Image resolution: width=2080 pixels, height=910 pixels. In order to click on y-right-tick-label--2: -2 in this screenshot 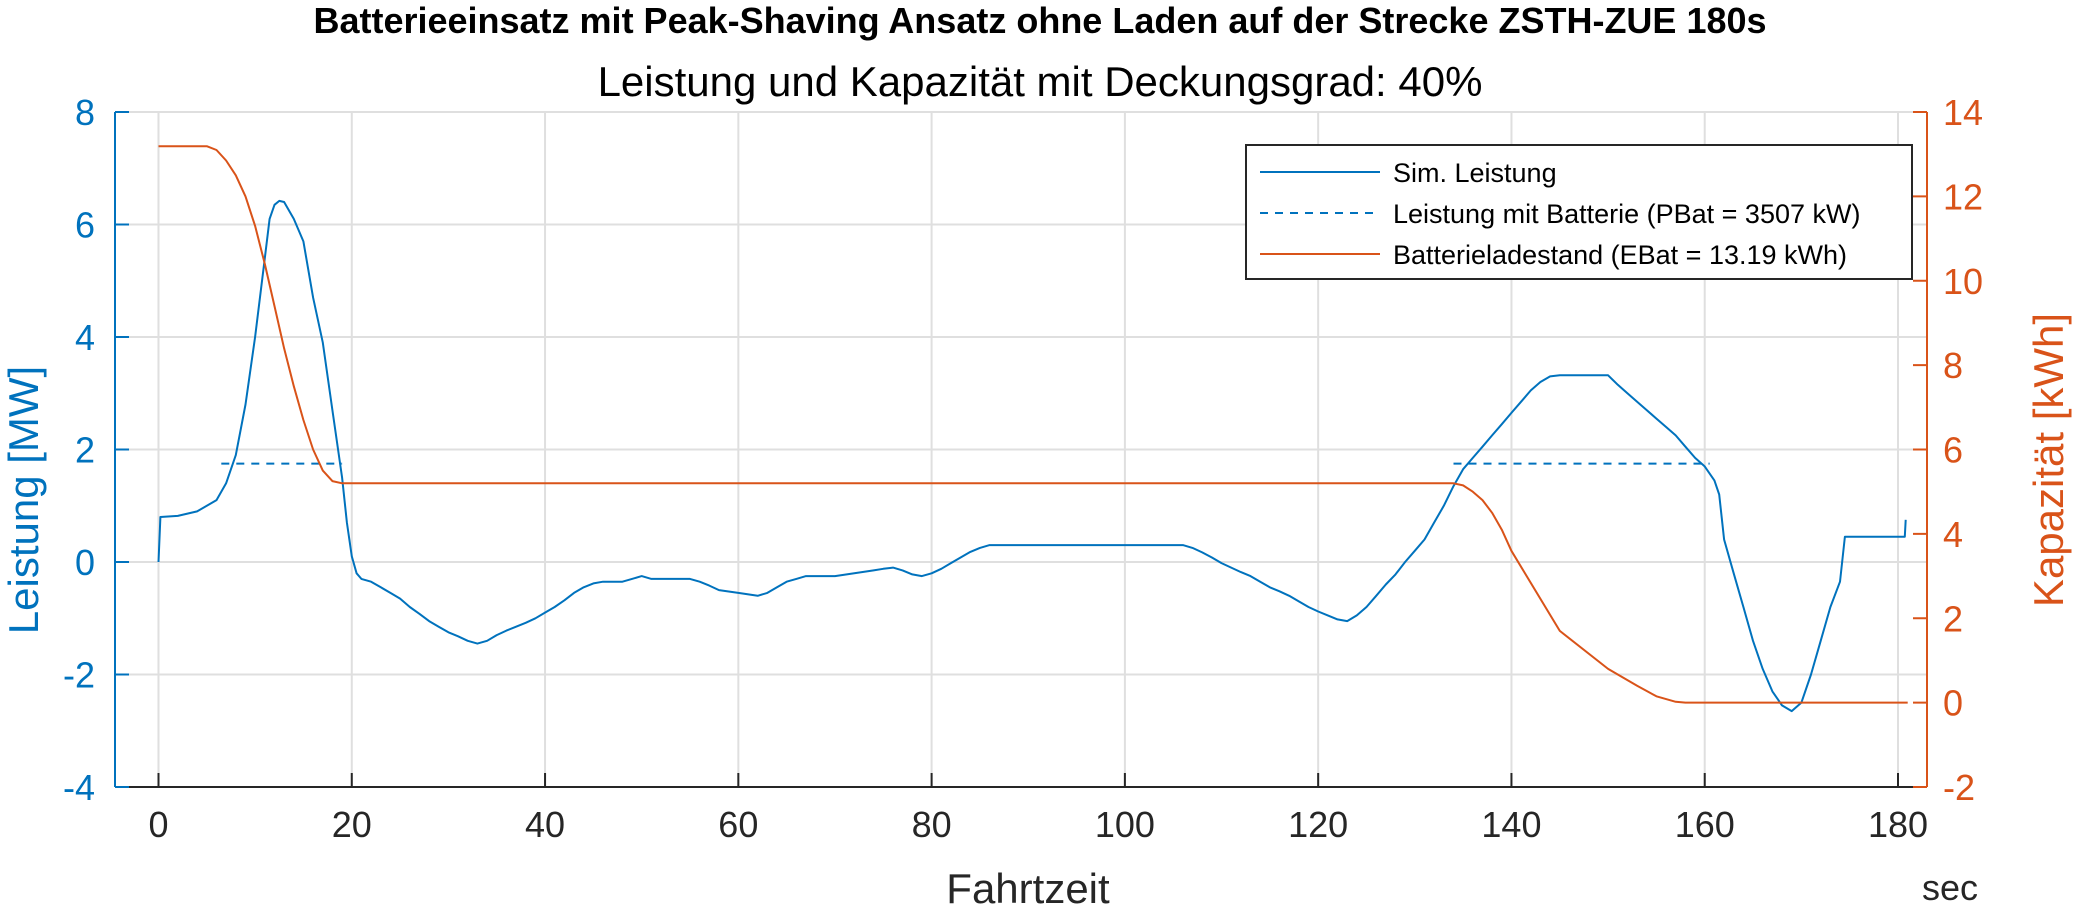, I will do `click(1959, 787)`.